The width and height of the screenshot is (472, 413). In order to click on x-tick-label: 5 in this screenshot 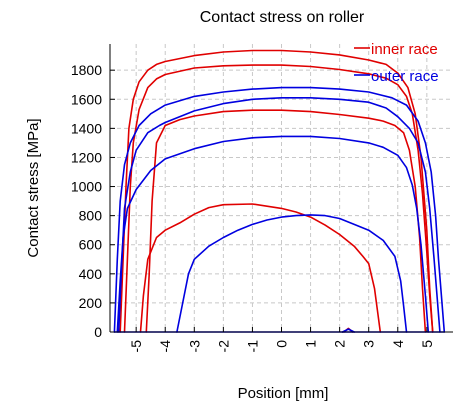, I will do `click(427, 344)`.